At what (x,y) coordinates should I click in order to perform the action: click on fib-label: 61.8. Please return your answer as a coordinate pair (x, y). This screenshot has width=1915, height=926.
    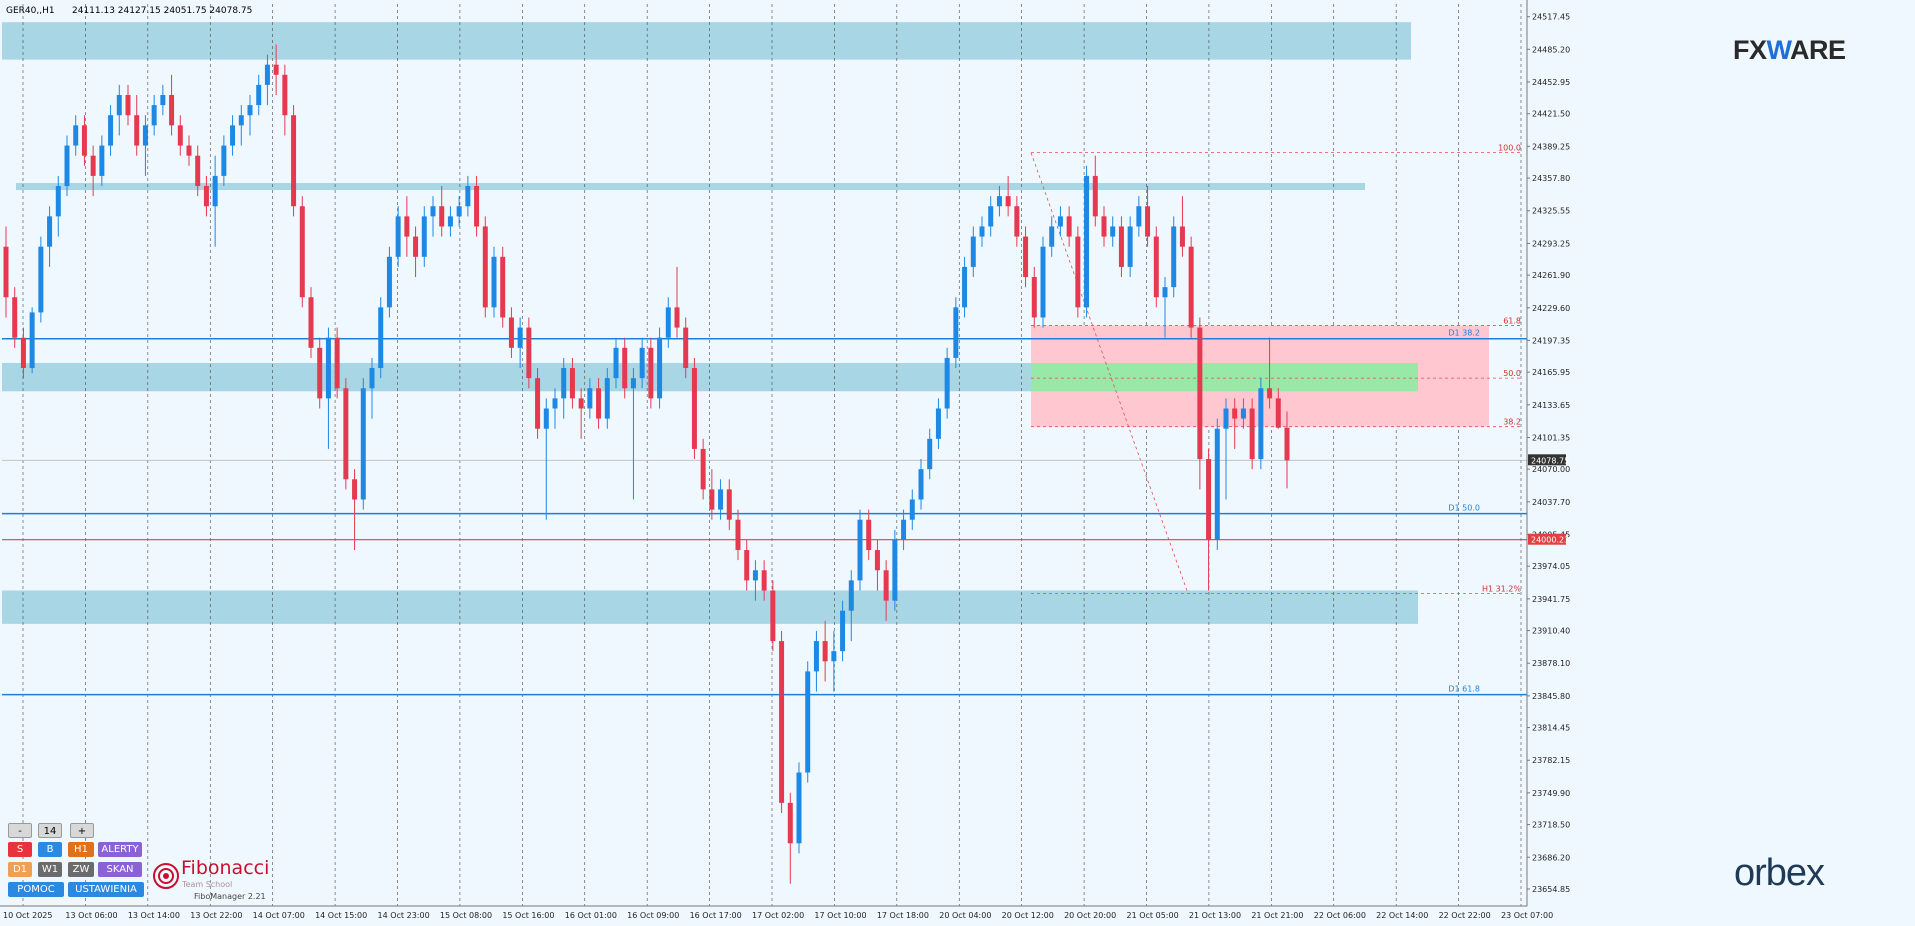
    Looking at the image, I should click on (1512, 321).